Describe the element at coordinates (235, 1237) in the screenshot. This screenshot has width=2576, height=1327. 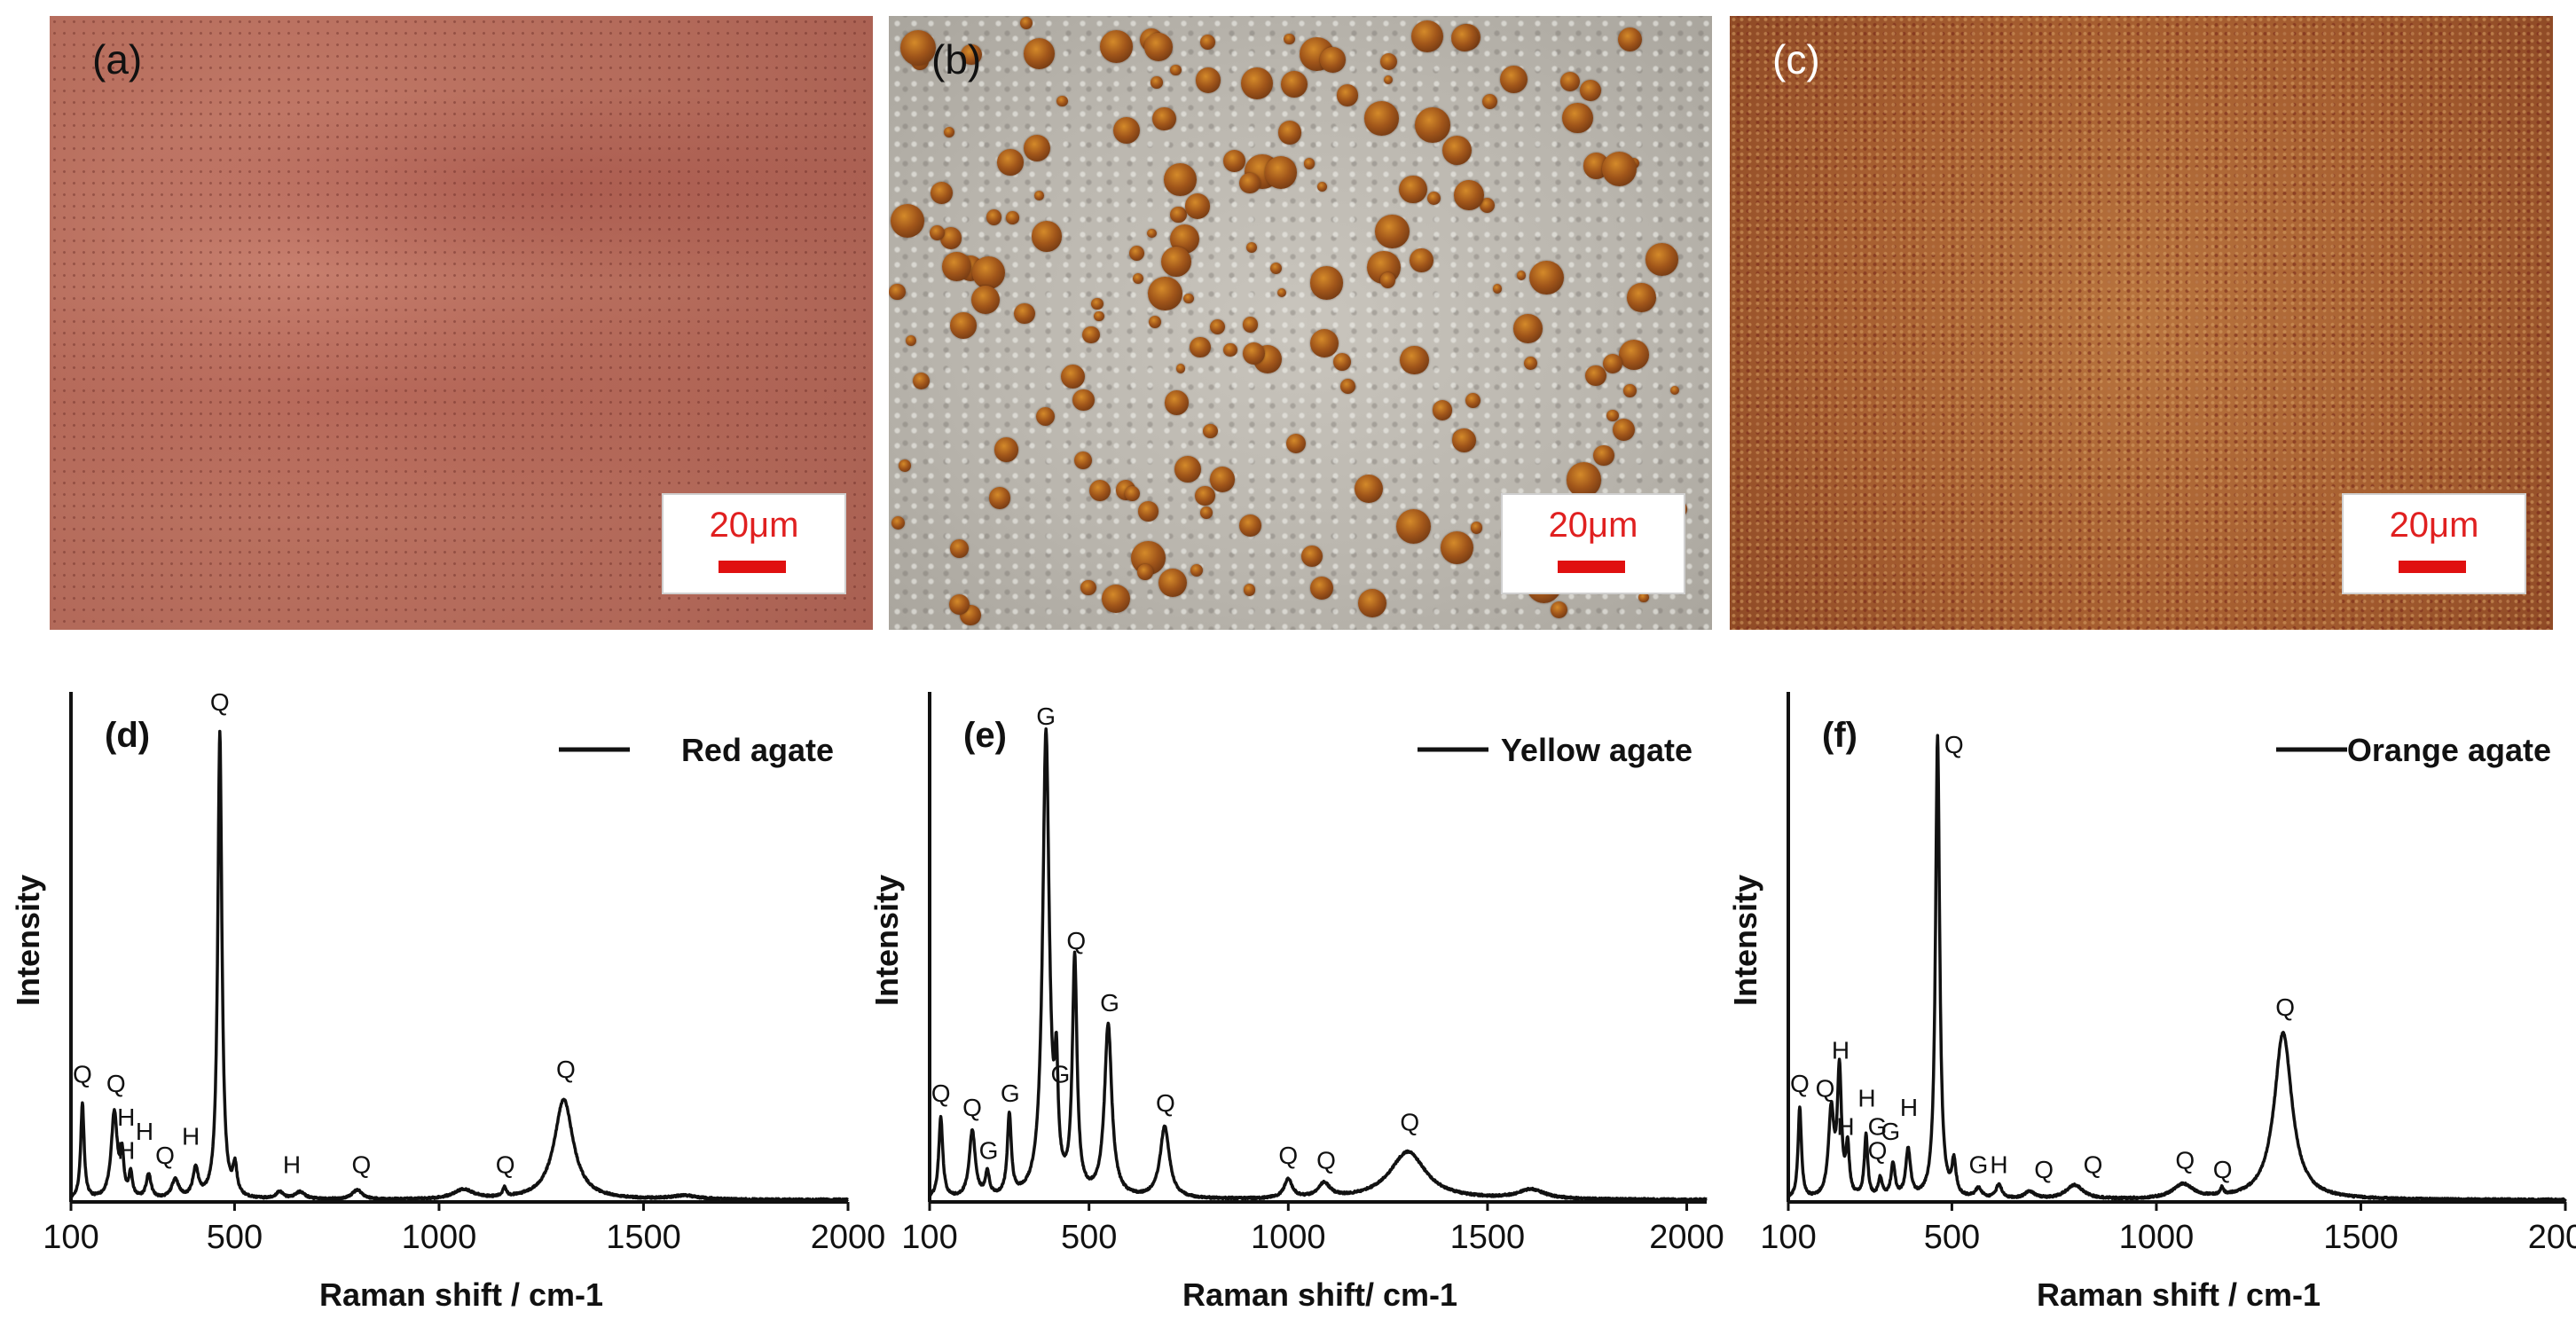
I see `x-tick-label: 500` at that location.